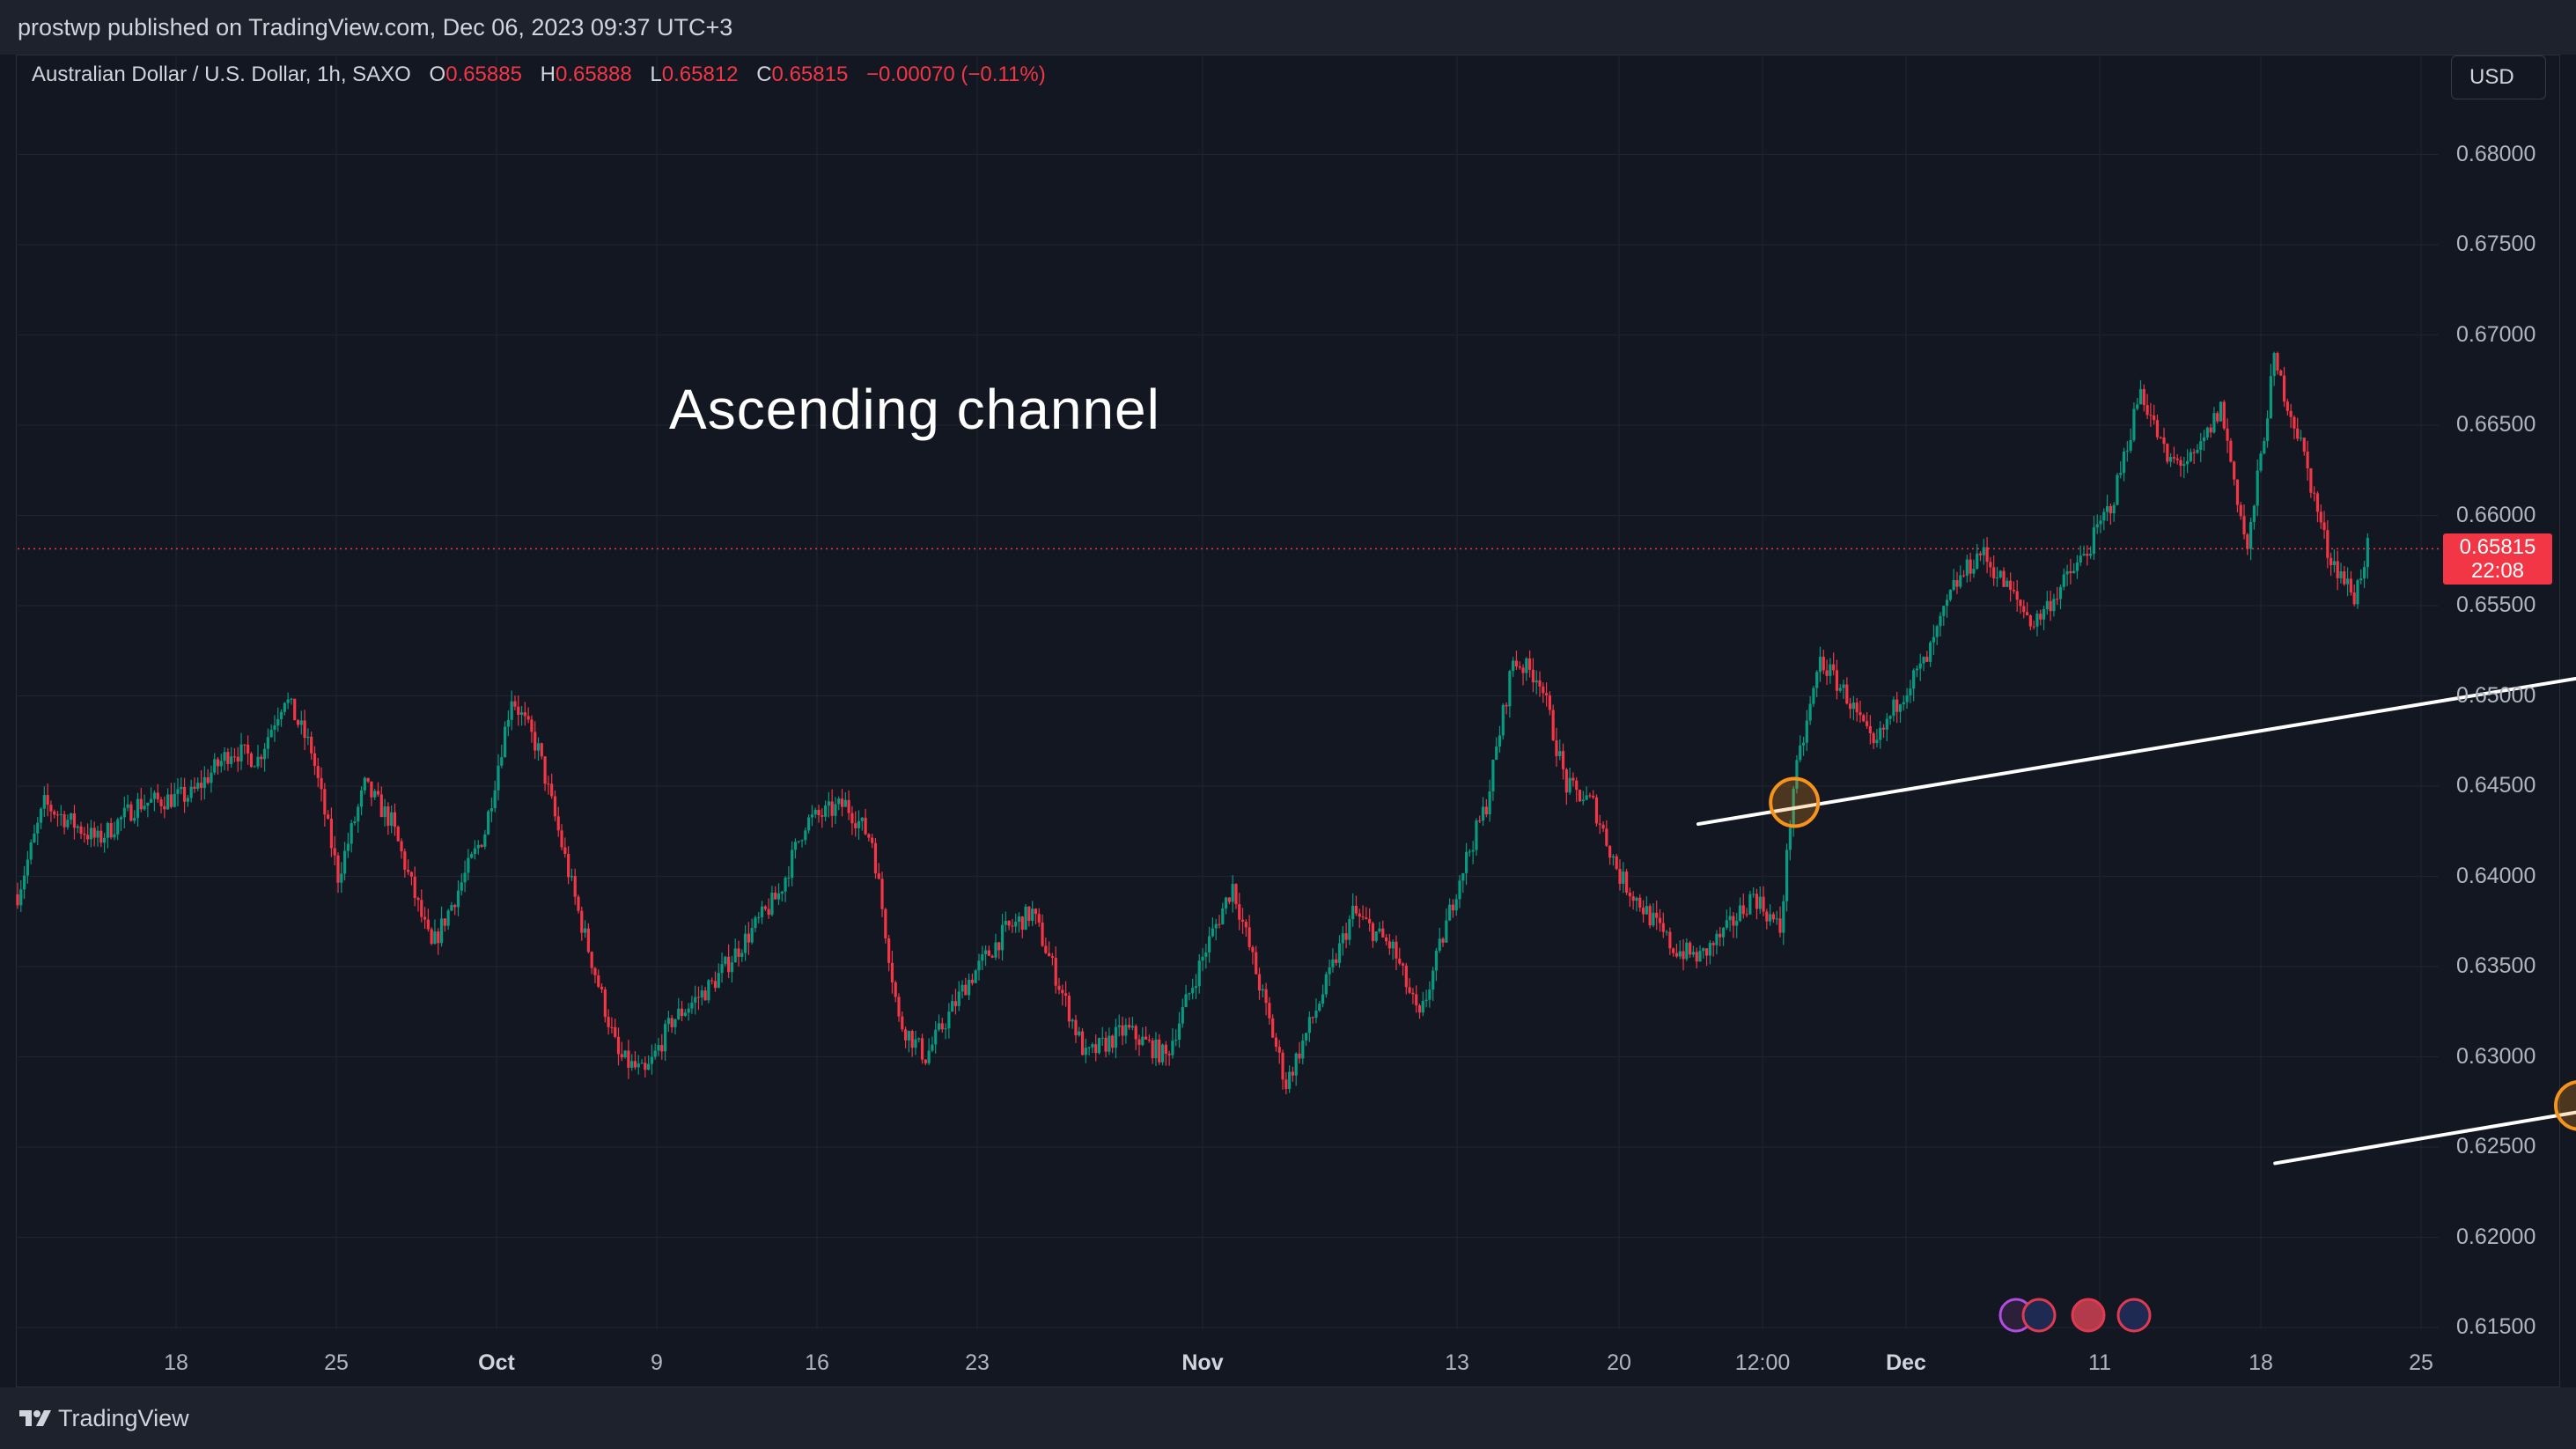 This screenshot has height=1449, width=2576. What do you see at coordinates (2496, 966) in the screenshot?
I see `y-tick-label: 0.63500` at bounding box center [2496, 966].